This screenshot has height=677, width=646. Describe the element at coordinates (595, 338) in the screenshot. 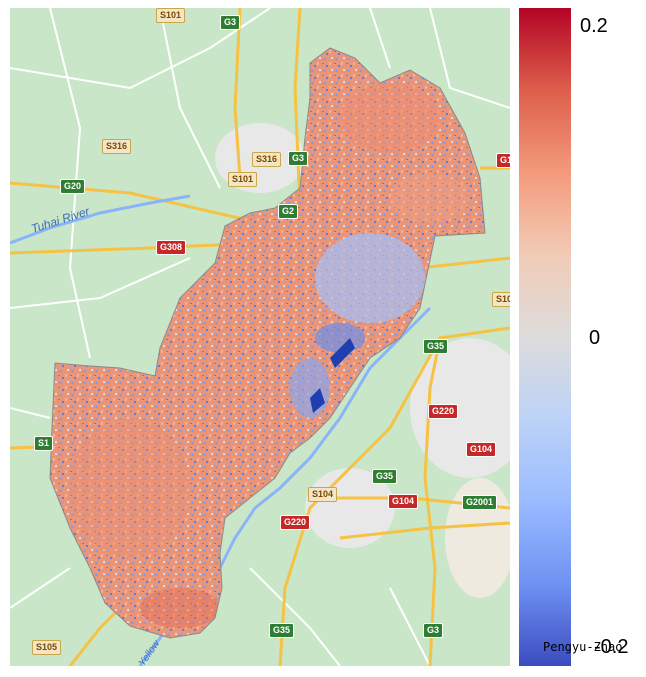

I see `colorbar-mid-label: 0` at that location.